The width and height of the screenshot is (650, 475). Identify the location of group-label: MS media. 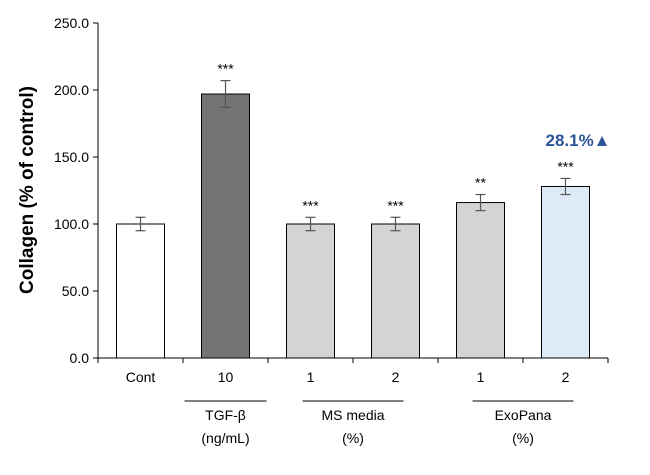
(352, 415).